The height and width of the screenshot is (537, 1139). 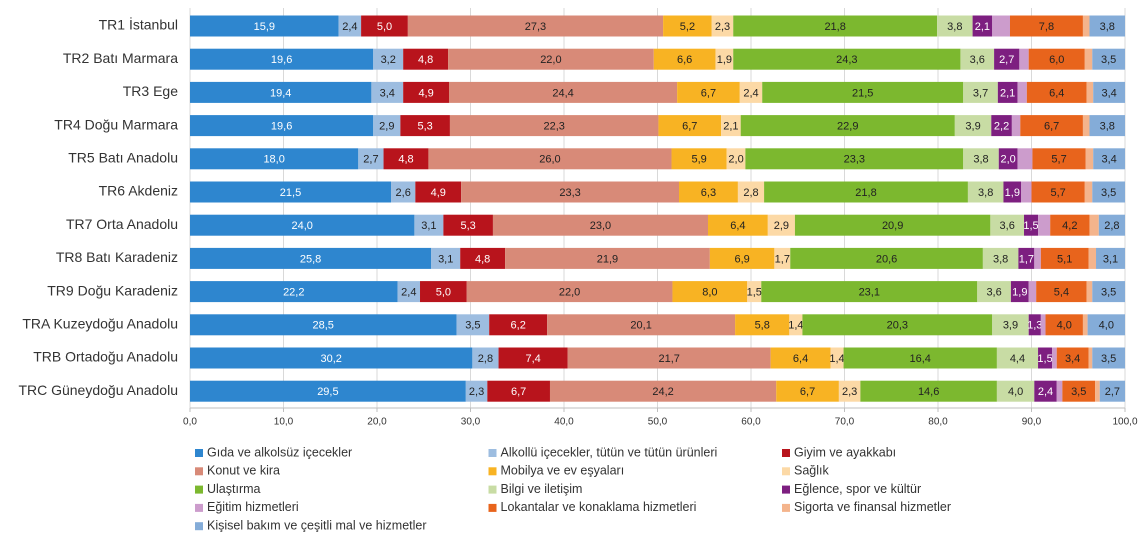 I want to click on data-label: 1,4, so click(x=836, y=359).